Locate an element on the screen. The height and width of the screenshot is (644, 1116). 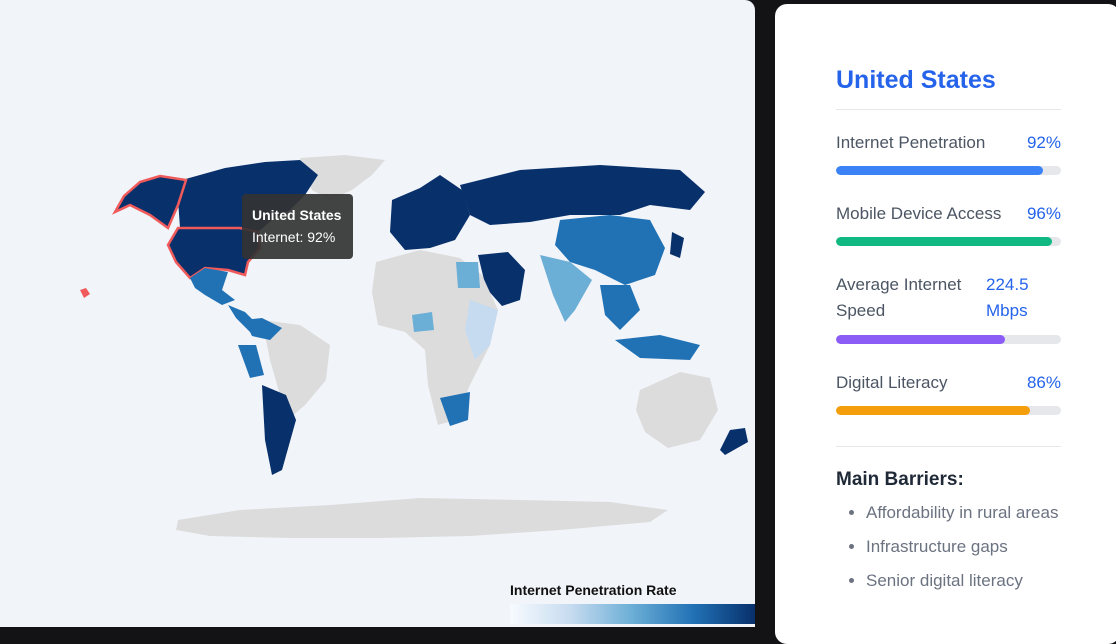
country-greenland is located at coordinates (342, 177).